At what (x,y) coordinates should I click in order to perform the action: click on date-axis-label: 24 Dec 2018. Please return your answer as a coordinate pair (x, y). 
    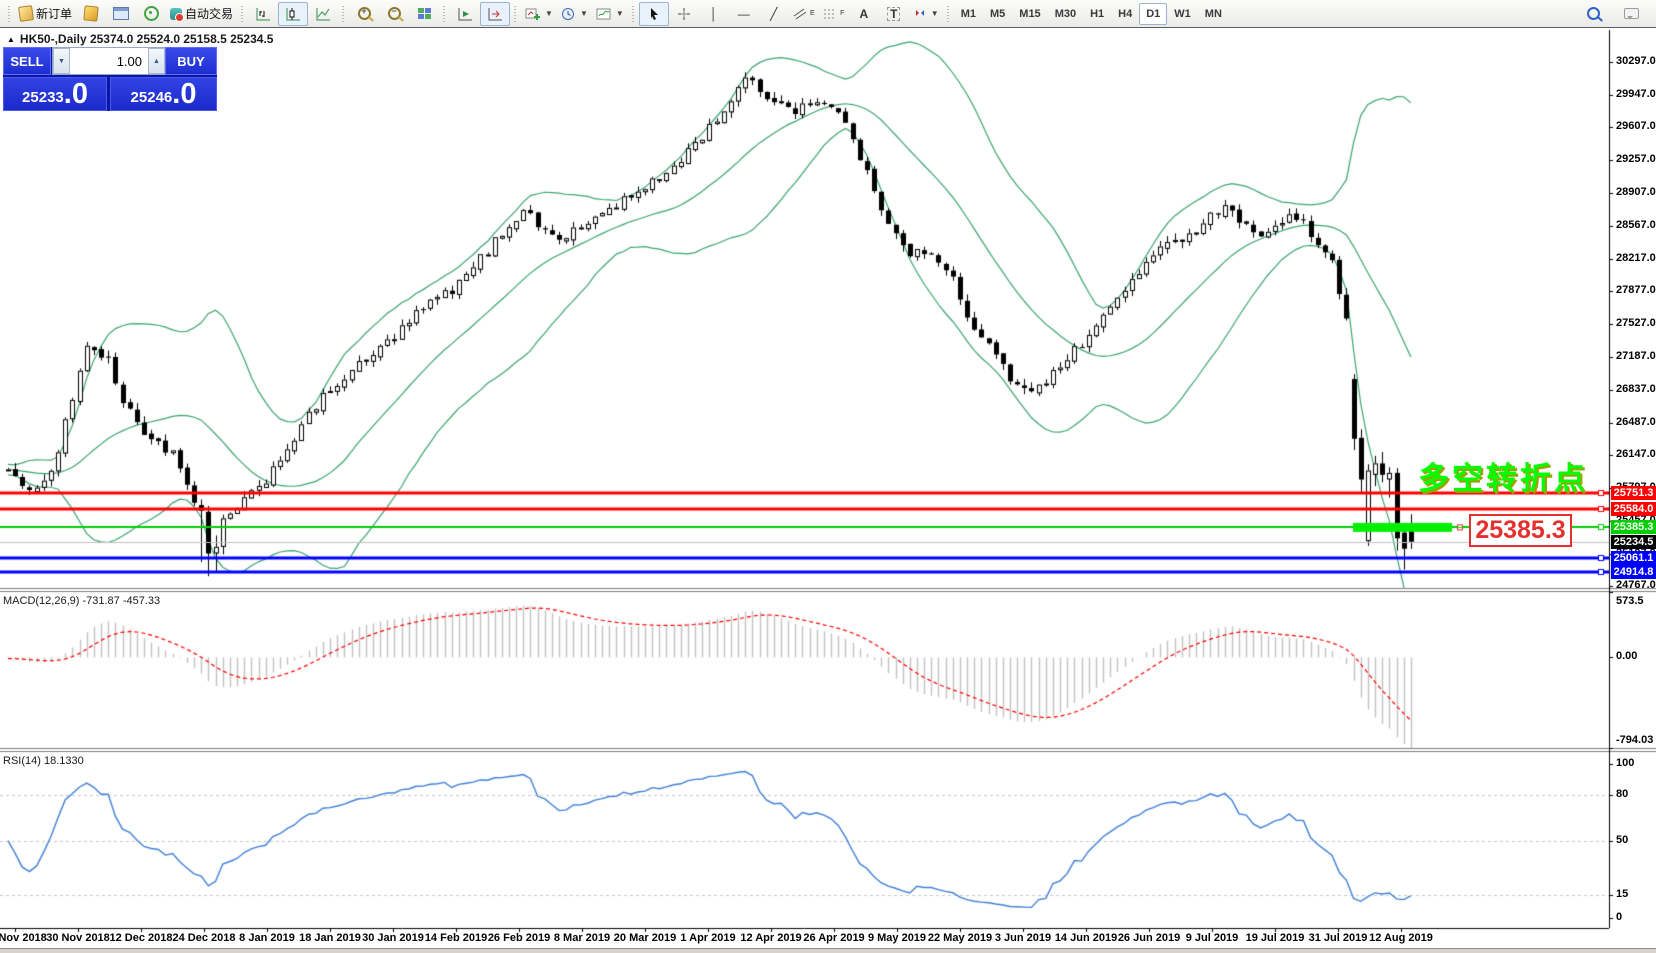
    Looking at the image, I should click on (204, 938).